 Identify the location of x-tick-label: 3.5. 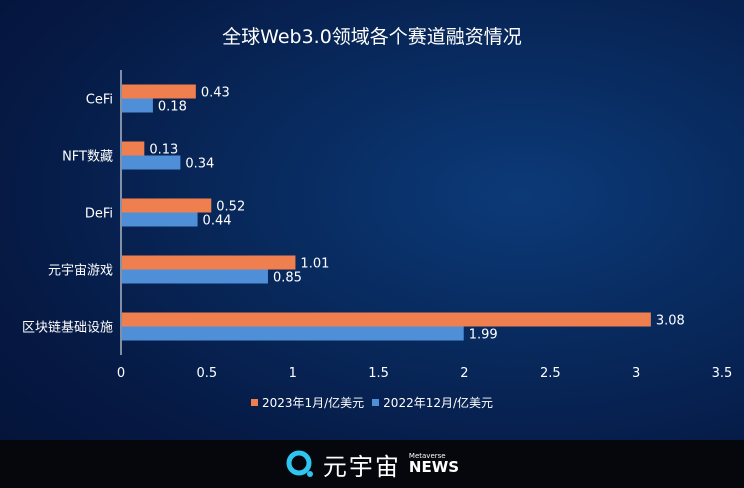
(722, 373).